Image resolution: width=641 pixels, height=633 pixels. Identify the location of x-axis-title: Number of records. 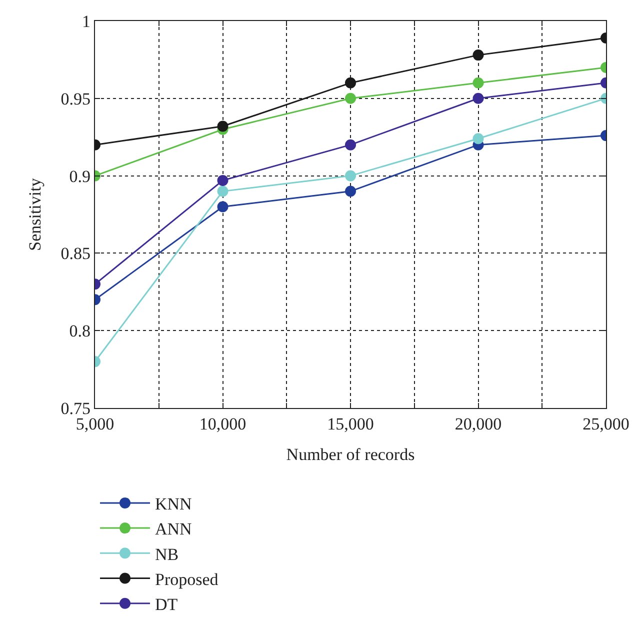
(350, 454).